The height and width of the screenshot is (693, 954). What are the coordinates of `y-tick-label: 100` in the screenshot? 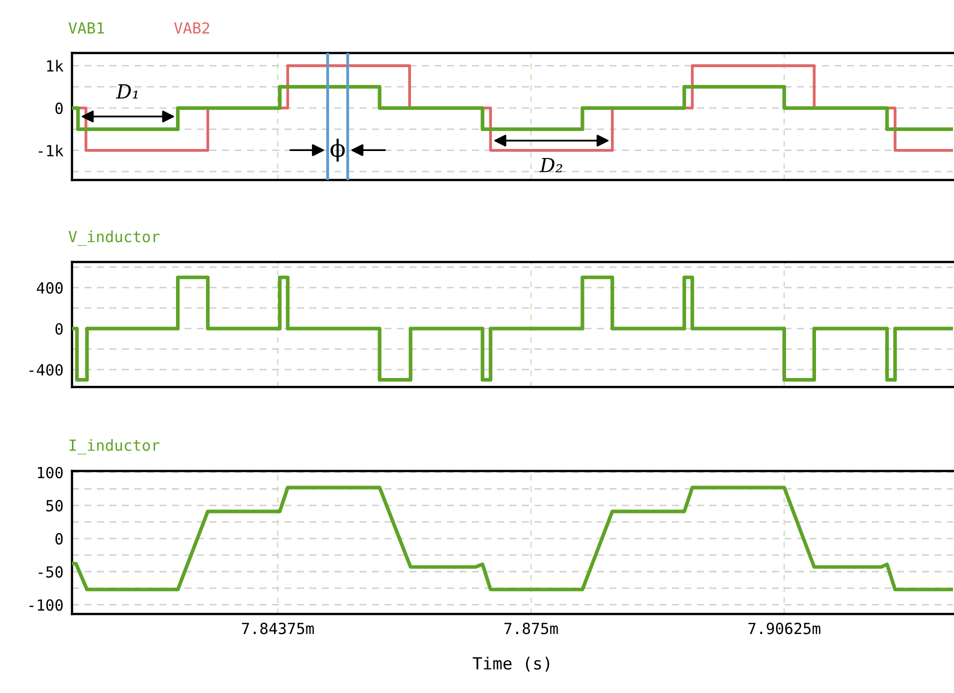 It's located at (50, 472).